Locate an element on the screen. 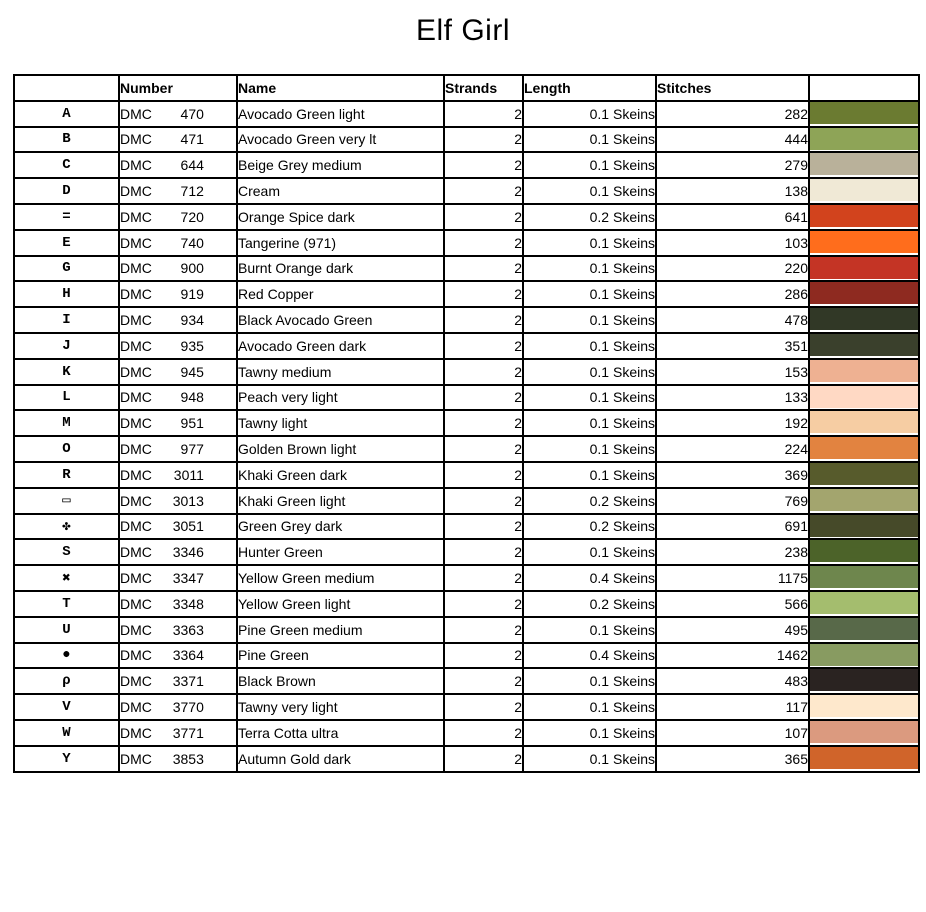 Image resolution: width=926 pixels, height=912 pixels. stitches-value: 351 is located at coordinates (732, 345).